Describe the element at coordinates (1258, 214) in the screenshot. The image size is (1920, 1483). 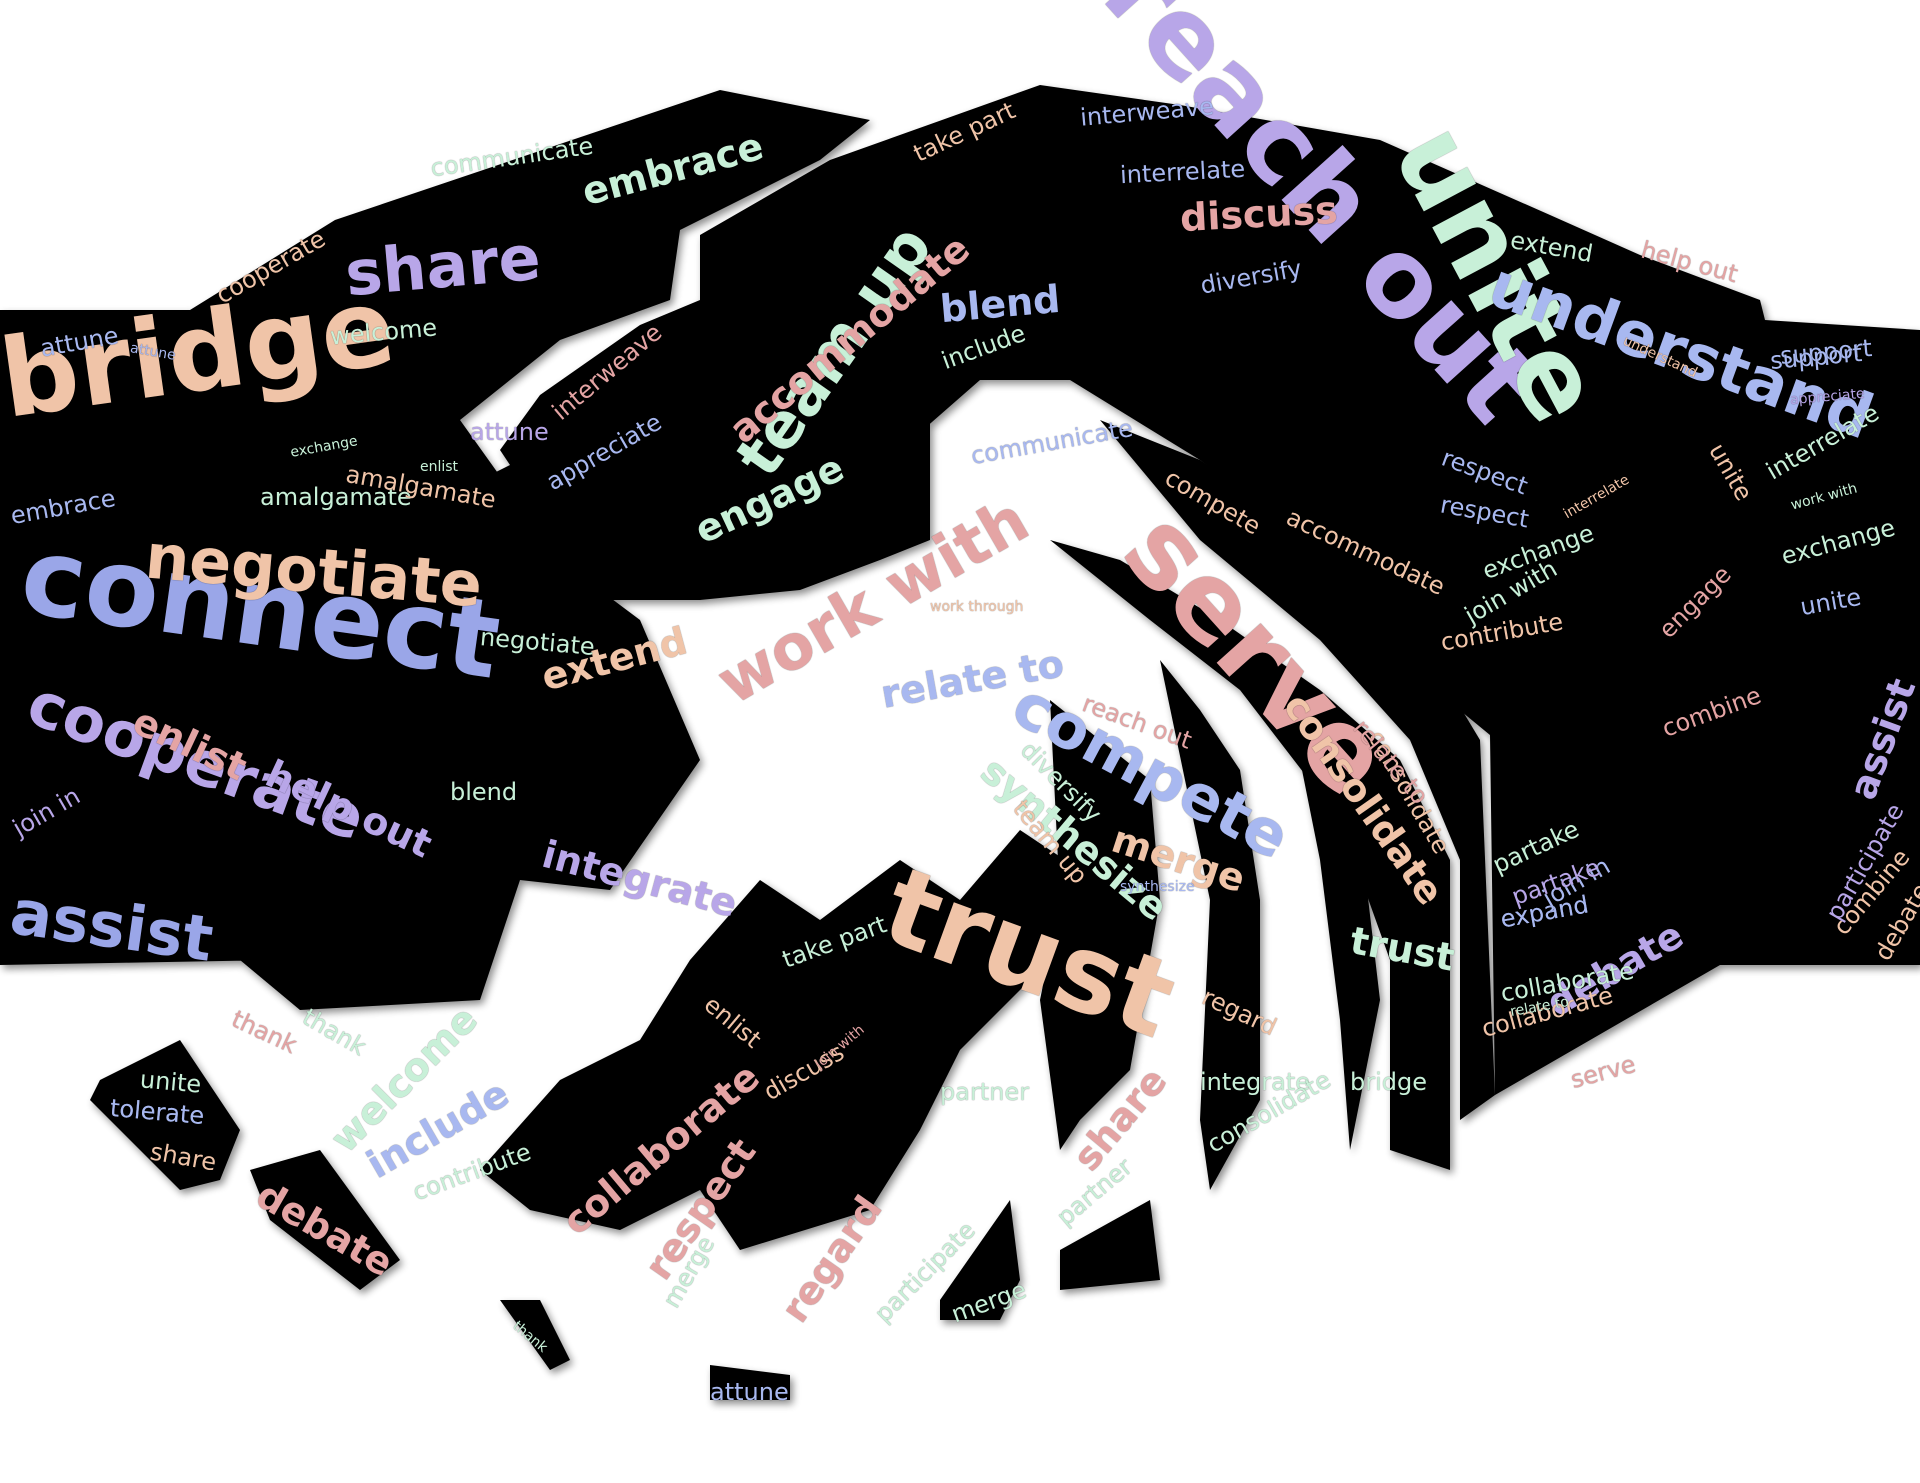
I see `word-discuss: discuss` at that location.